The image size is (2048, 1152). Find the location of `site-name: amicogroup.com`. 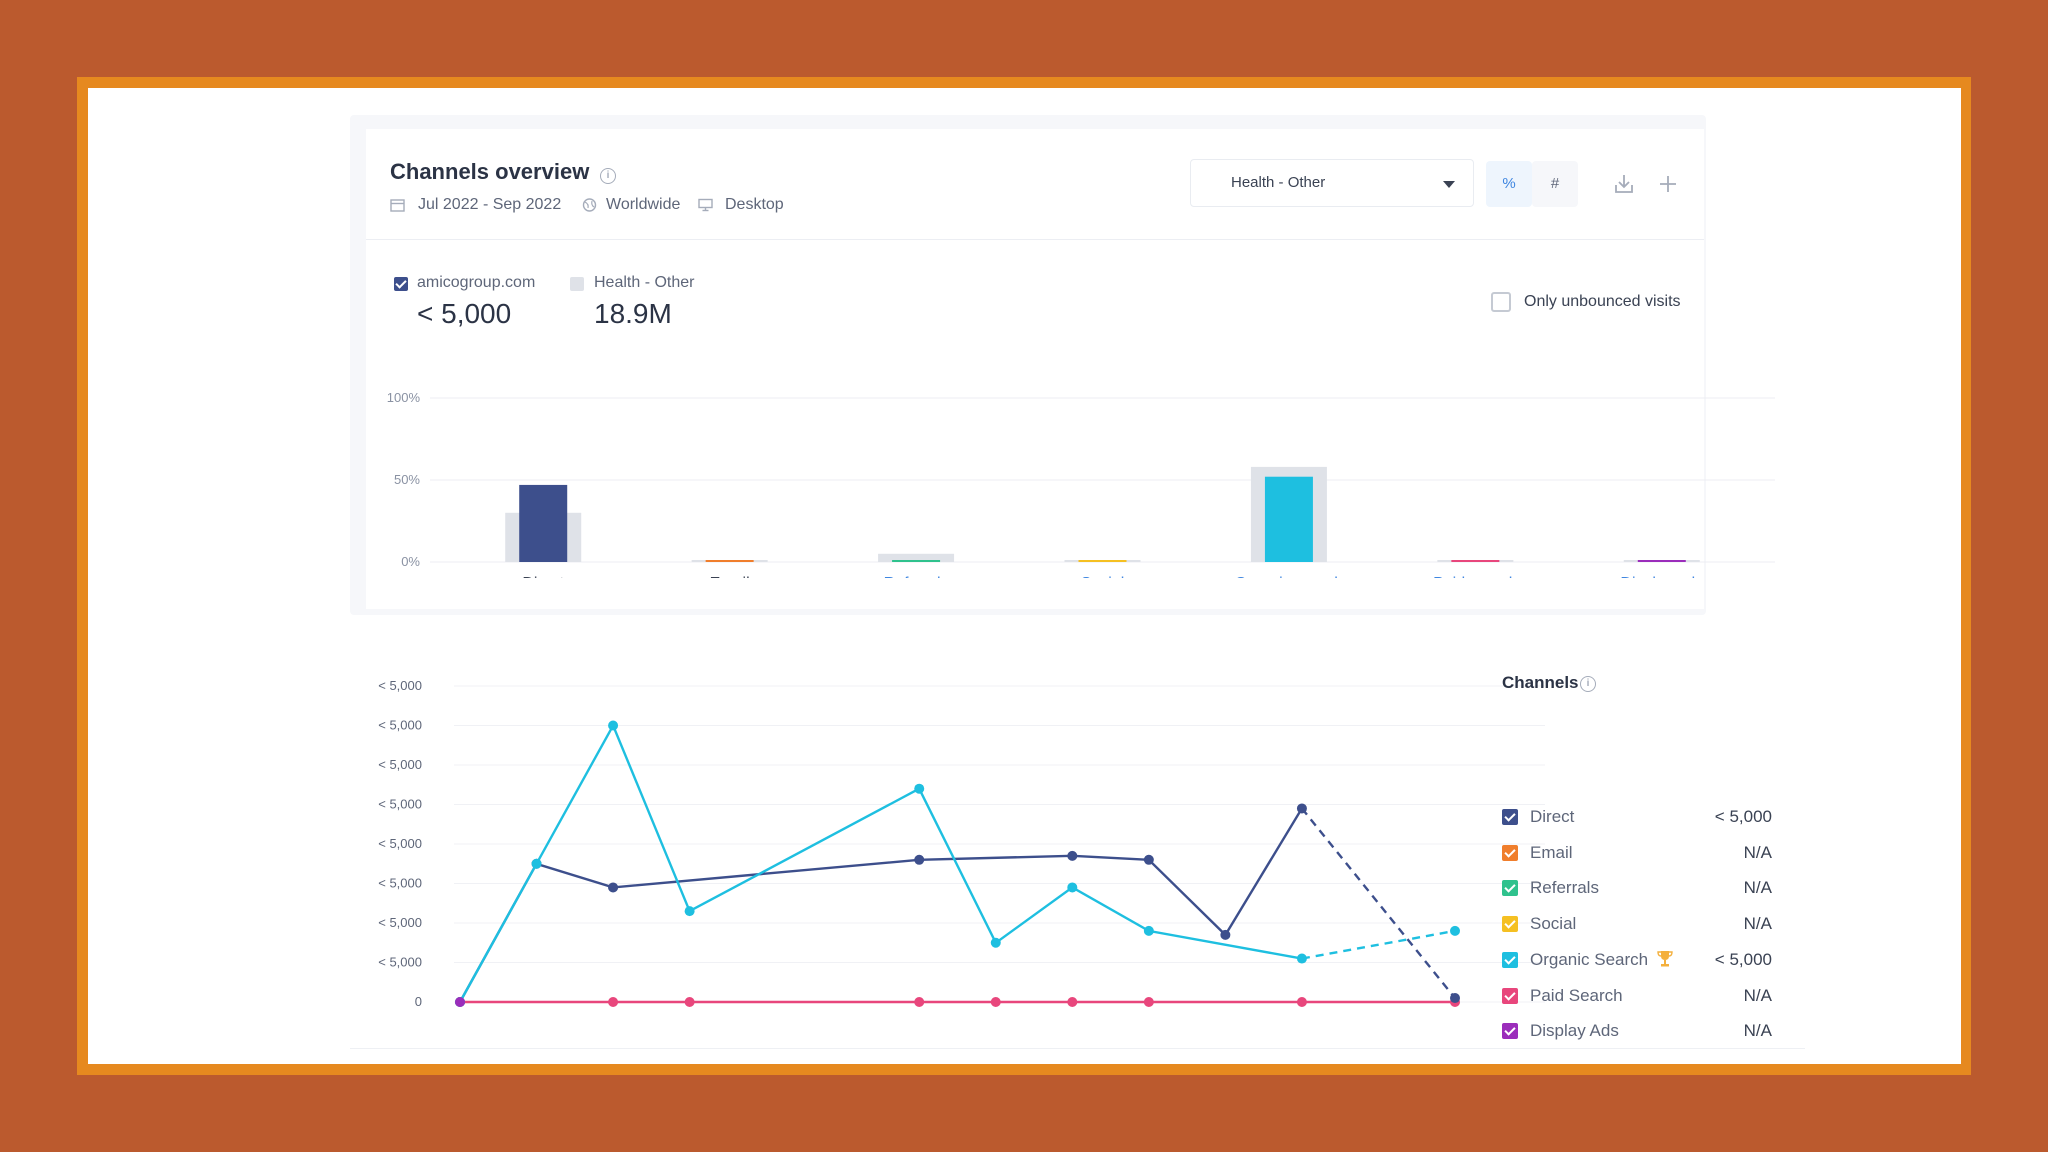

site-name: amicogroup.com is located at coordinates (476, 282).